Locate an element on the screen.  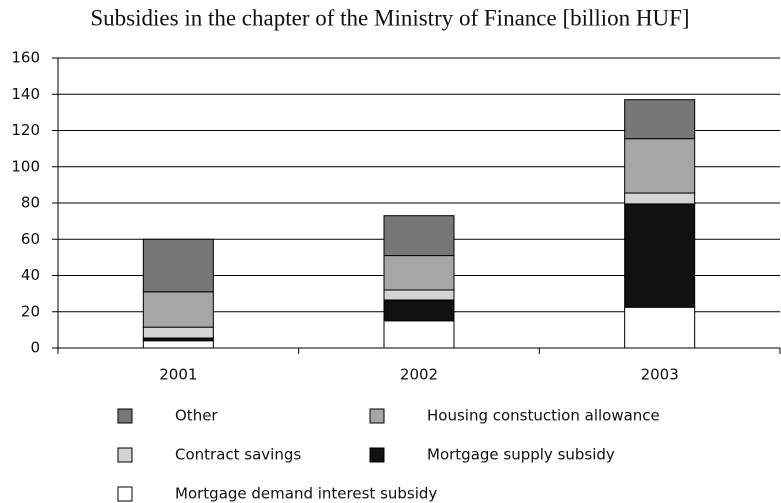
y-tick-label: 60 is located at coordinates (30, 239).